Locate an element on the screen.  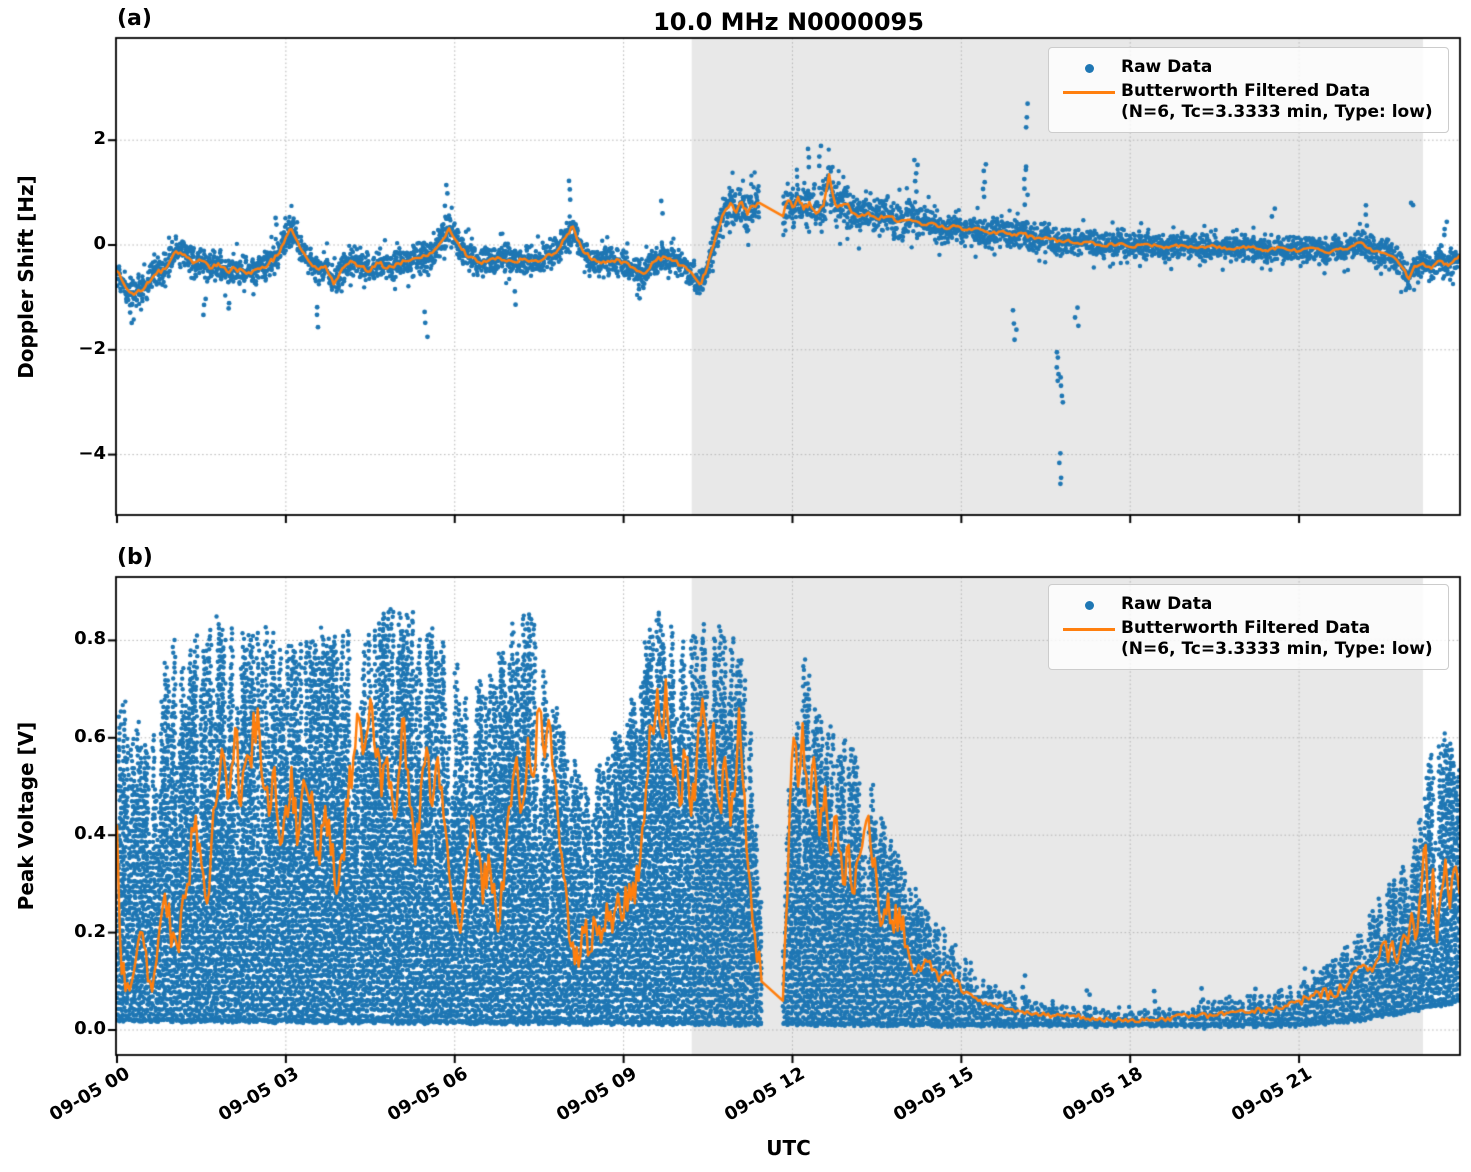
y-tick-label-b: 0.6 is located at coordinates (90, 736).